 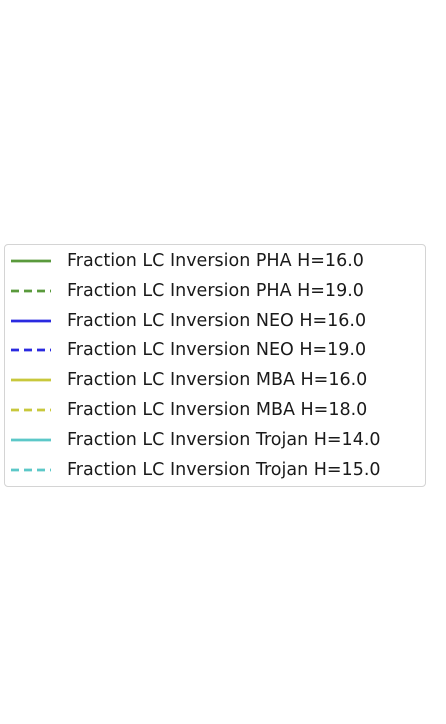 I want to click on legend-entry: Fraction LC Inversion MBA H=18.0, so click(x=215, y=410).